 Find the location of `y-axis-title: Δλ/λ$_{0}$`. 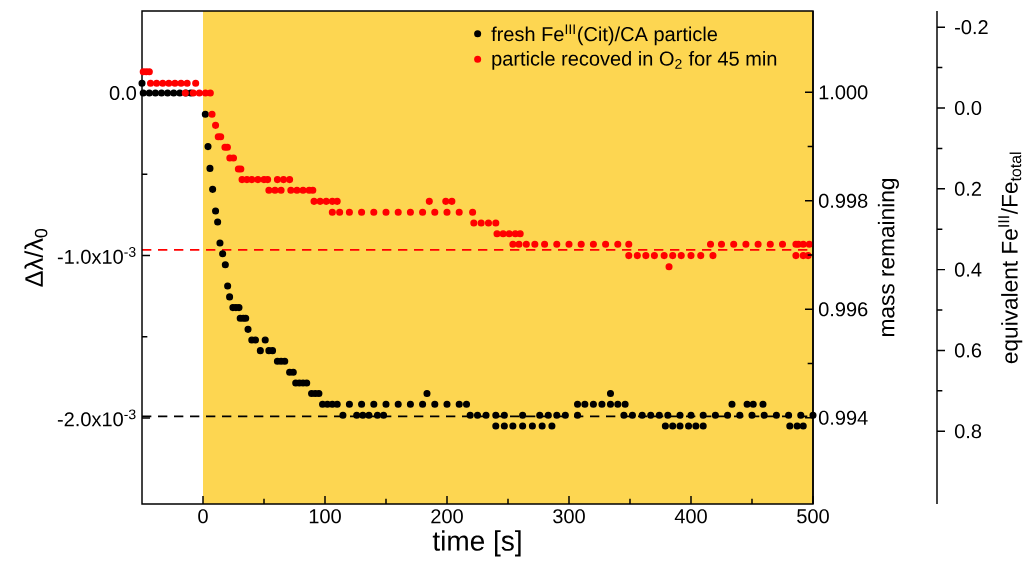

y-axis-title: Δλ/λ$_{0}$ is located at coordinates (36, 257).